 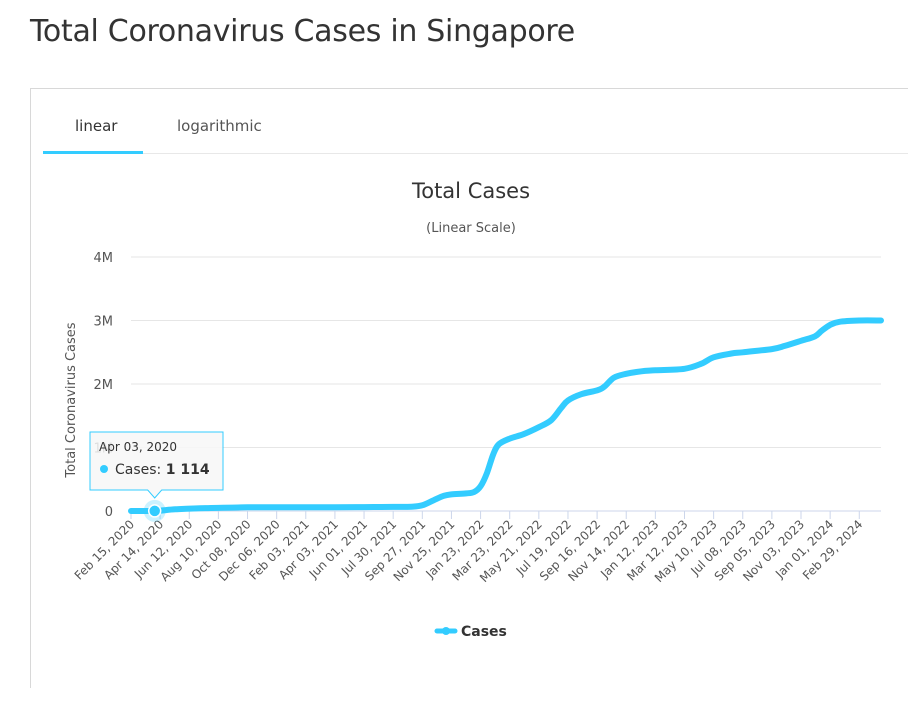 What do you see at coordinates (71, 400) in the screenshot?
I see `y-axis-label: Total Coronavirus Cases` at bounding box center [71, 400].